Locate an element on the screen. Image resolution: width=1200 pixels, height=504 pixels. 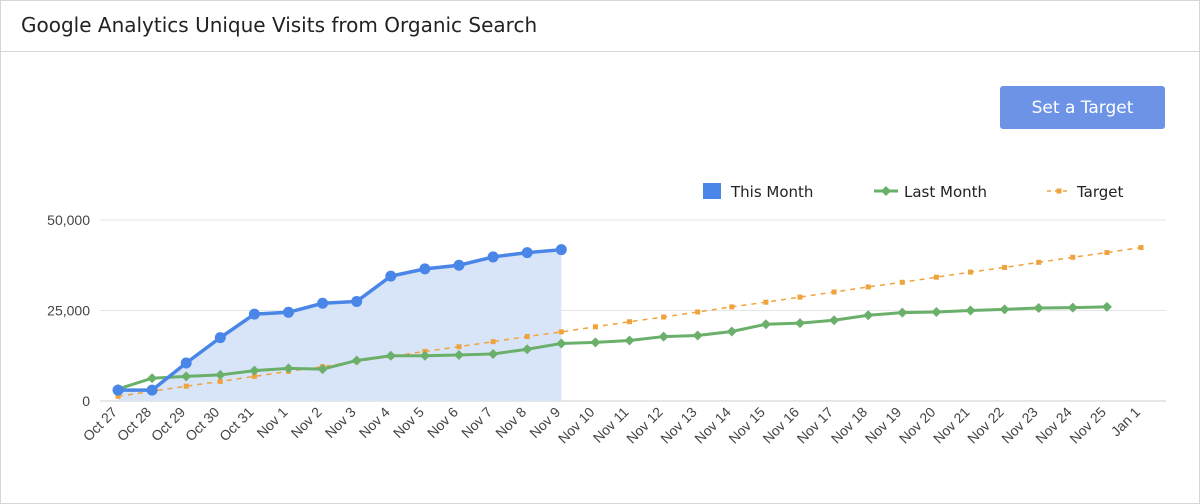
x-tick-label: Jan 1 is located at coordinates (1126, 422).